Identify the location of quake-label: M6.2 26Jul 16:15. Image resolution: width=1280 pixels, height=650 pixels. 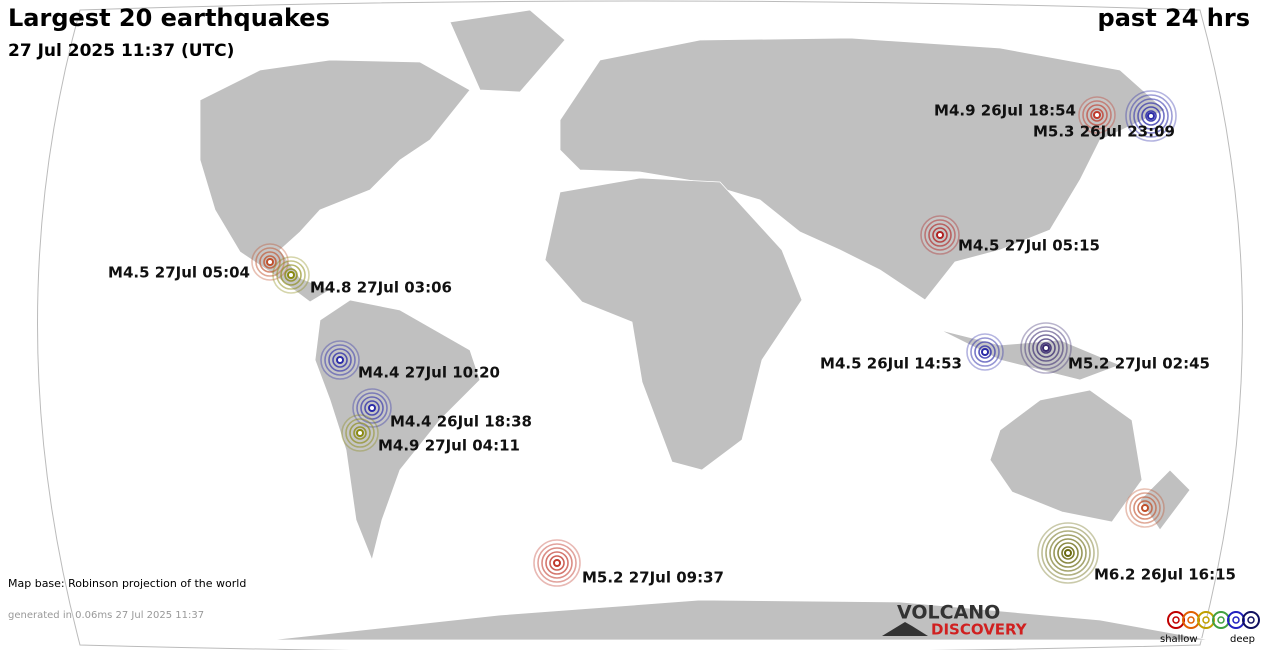
(1165, 575).